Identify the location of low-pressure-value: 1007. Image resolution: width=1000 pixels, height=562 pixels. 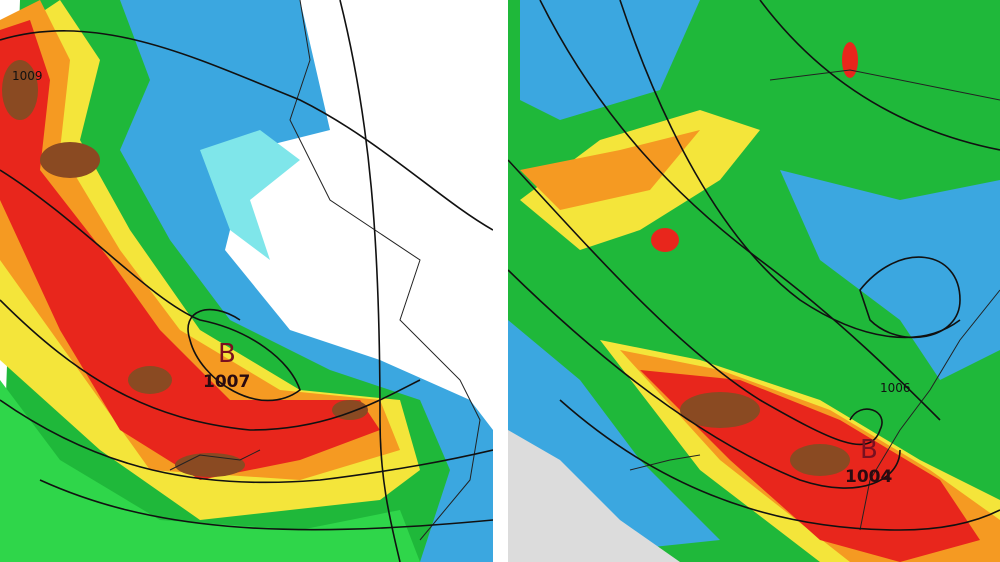
(226, 382).